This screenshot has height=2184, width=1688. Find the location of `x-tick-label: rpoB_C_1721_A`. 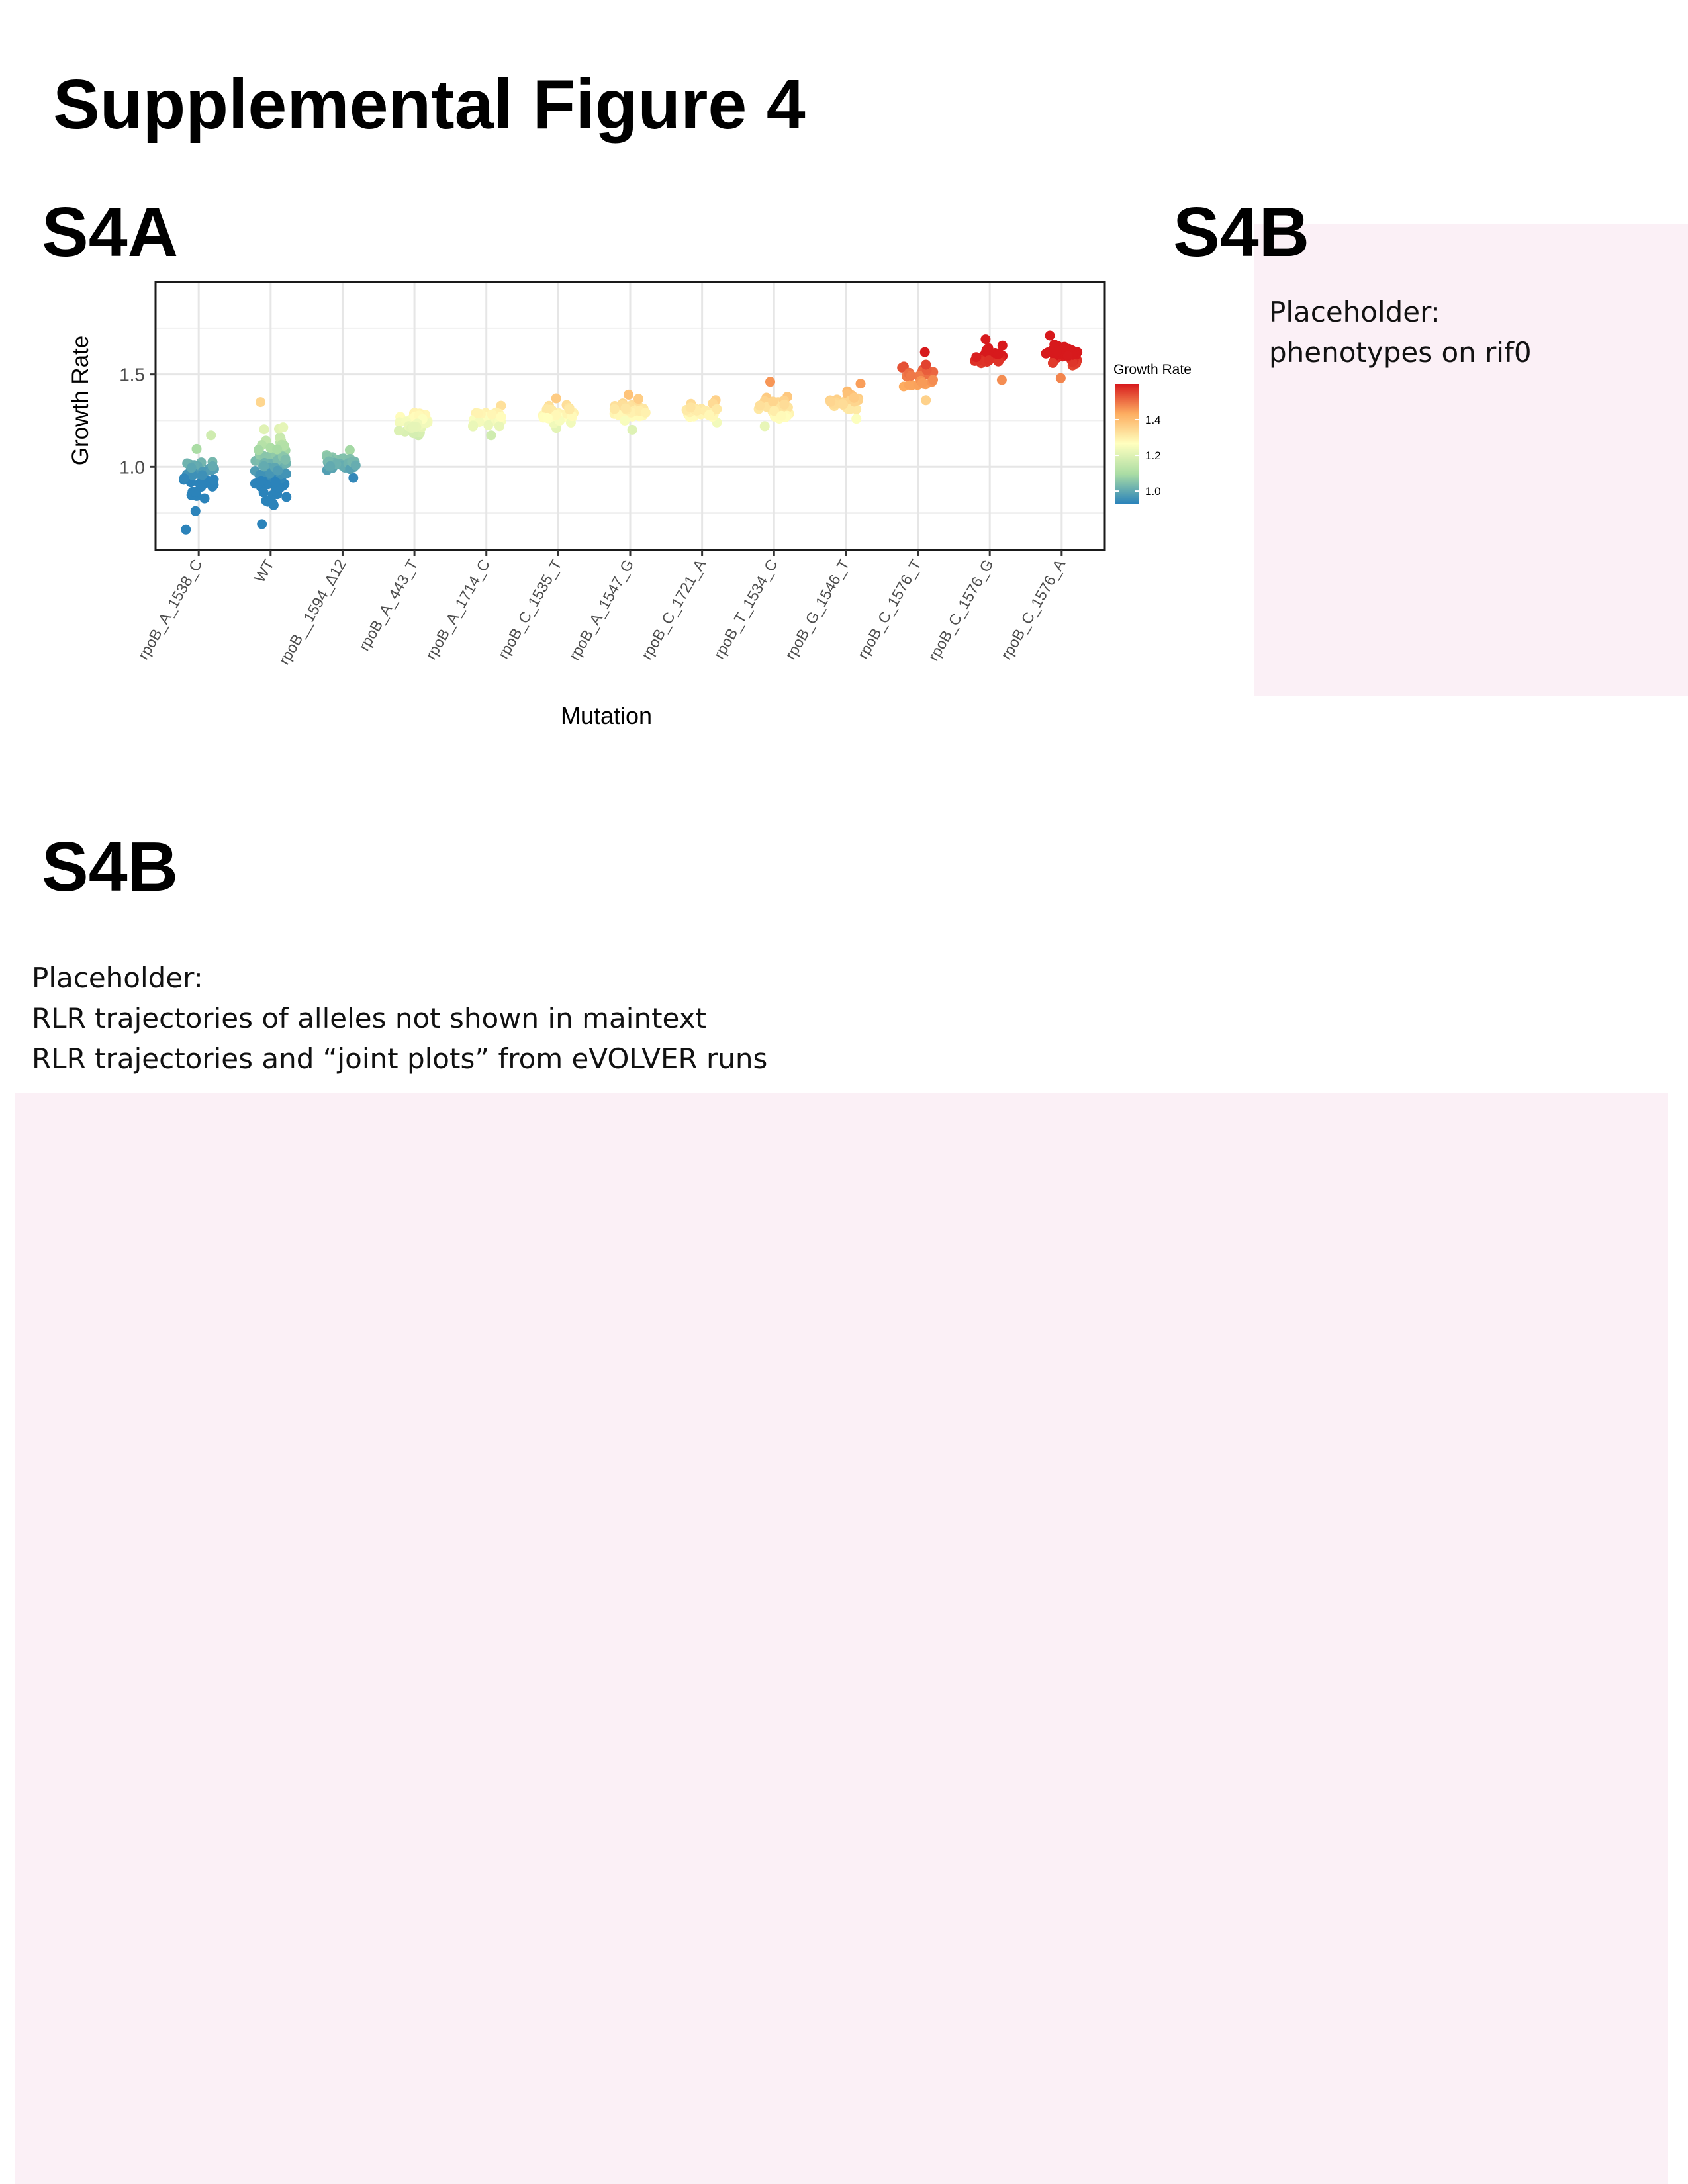

x-tick-label: rpoB_C_1721_A is located at coordinates (673, 609).